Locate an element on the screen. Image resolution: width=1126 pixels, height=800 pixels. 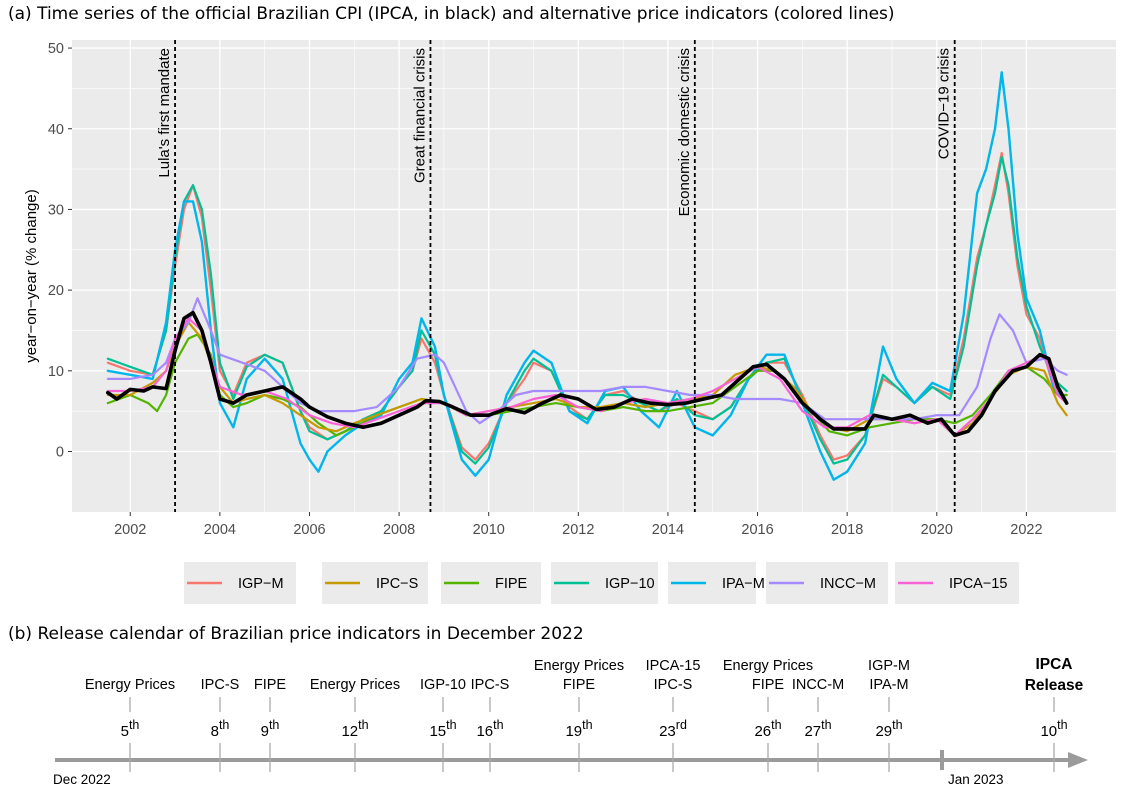
event-label: Great financial crisis is located at coordinates (419, 115).